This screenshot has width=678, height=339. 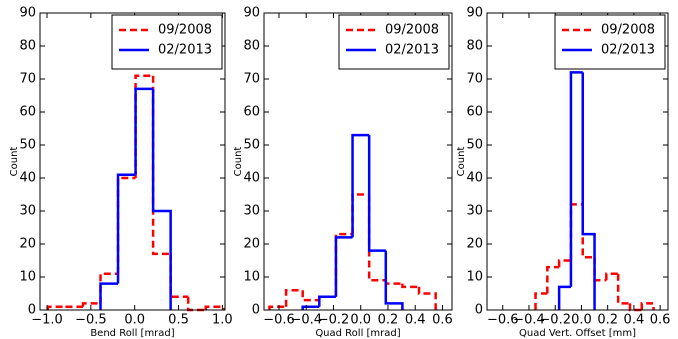 I want to click on x-tick-label: −0.2, so click(x=555, y=320).